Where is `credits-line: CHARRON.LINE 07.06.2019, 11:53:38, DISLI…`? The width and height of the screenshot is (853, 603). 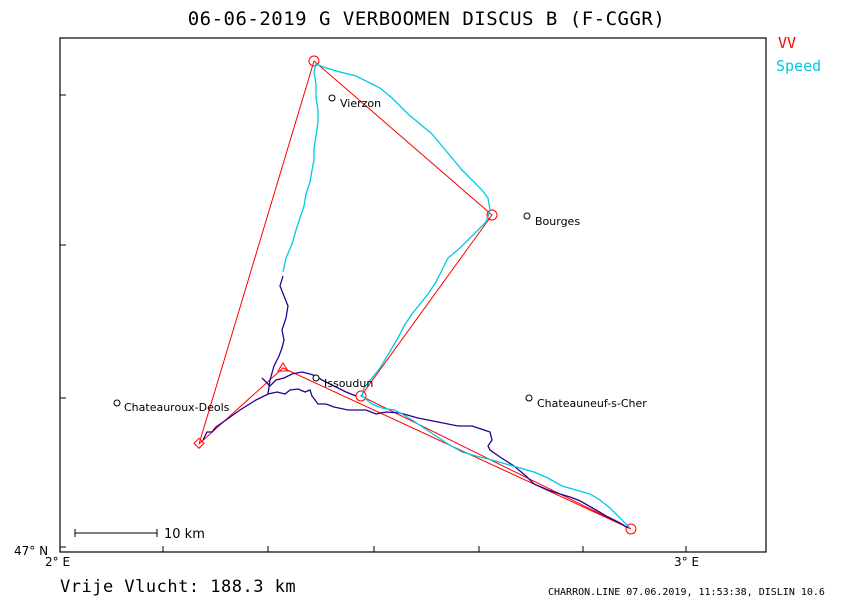
credits-line: CHARRON.LINE 07.06.2019, 11:53:38, DISLI… is located at coordinates (686, 592).